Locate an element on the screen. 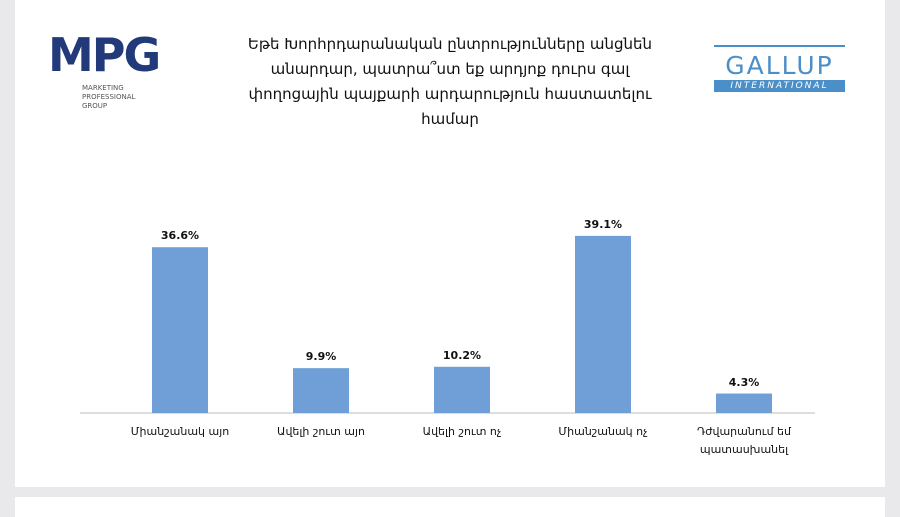 The image size is (900, 517). mpg-subtitle: MARKETING PROFESSIONAL GROUP is located at coordinates (109, 97).